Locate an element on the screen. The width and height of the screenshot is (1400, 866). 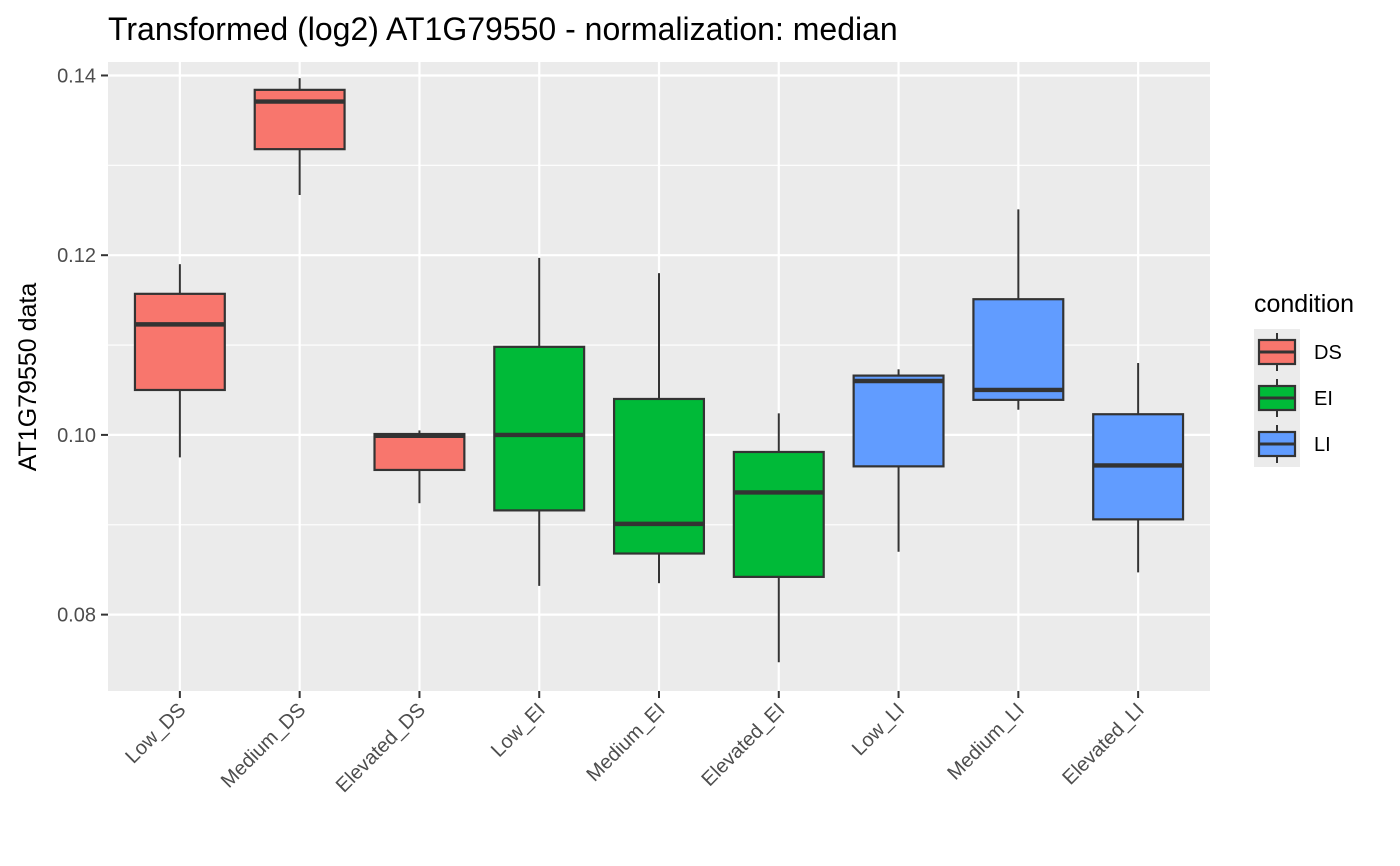
x-tick-label: Low_DS is located at coordinates (155, 733).